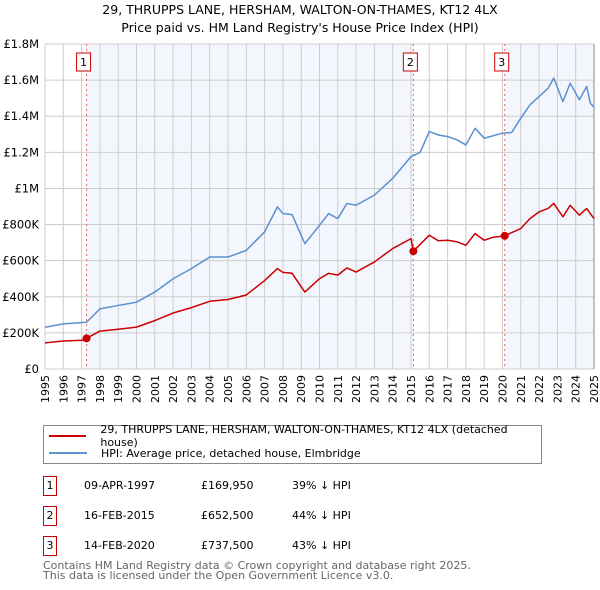  What do you see at coordinates (173, 389) in the screenshot?
I see `x-tick-label: 2002` at bounding box center [173, 389].